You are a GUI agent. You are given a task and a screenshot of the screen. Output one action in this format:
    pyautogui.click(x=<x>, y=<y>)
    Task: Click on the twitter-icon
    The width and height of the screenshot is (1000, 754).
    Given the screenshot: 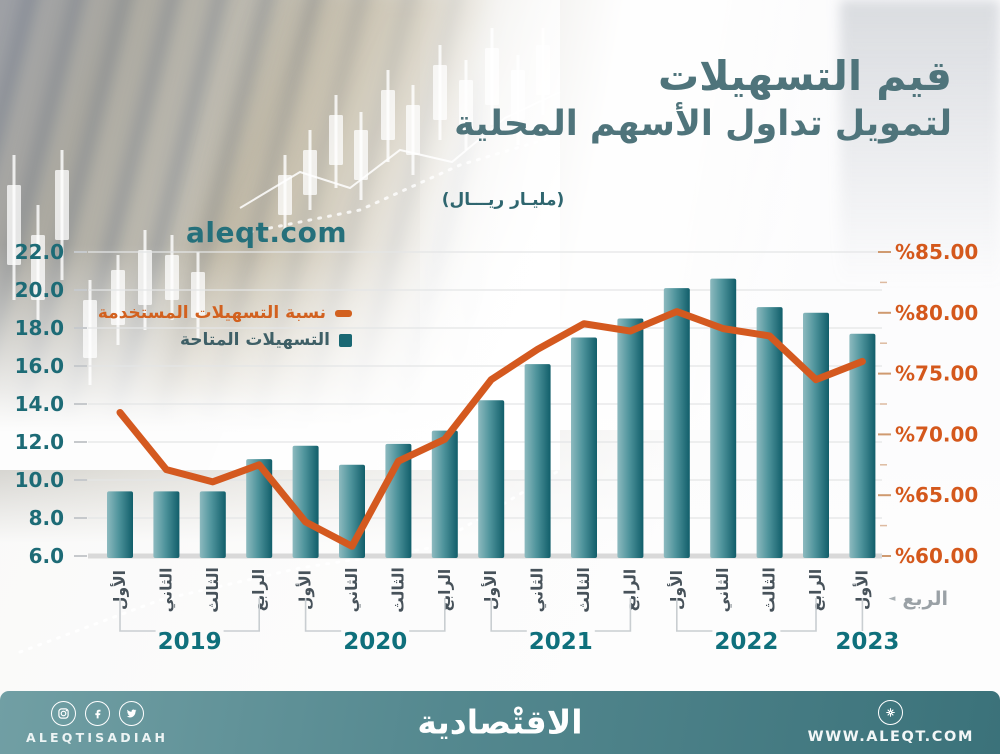 What is the action you would take?
    pyautogui.click(x=131, y=713)
    